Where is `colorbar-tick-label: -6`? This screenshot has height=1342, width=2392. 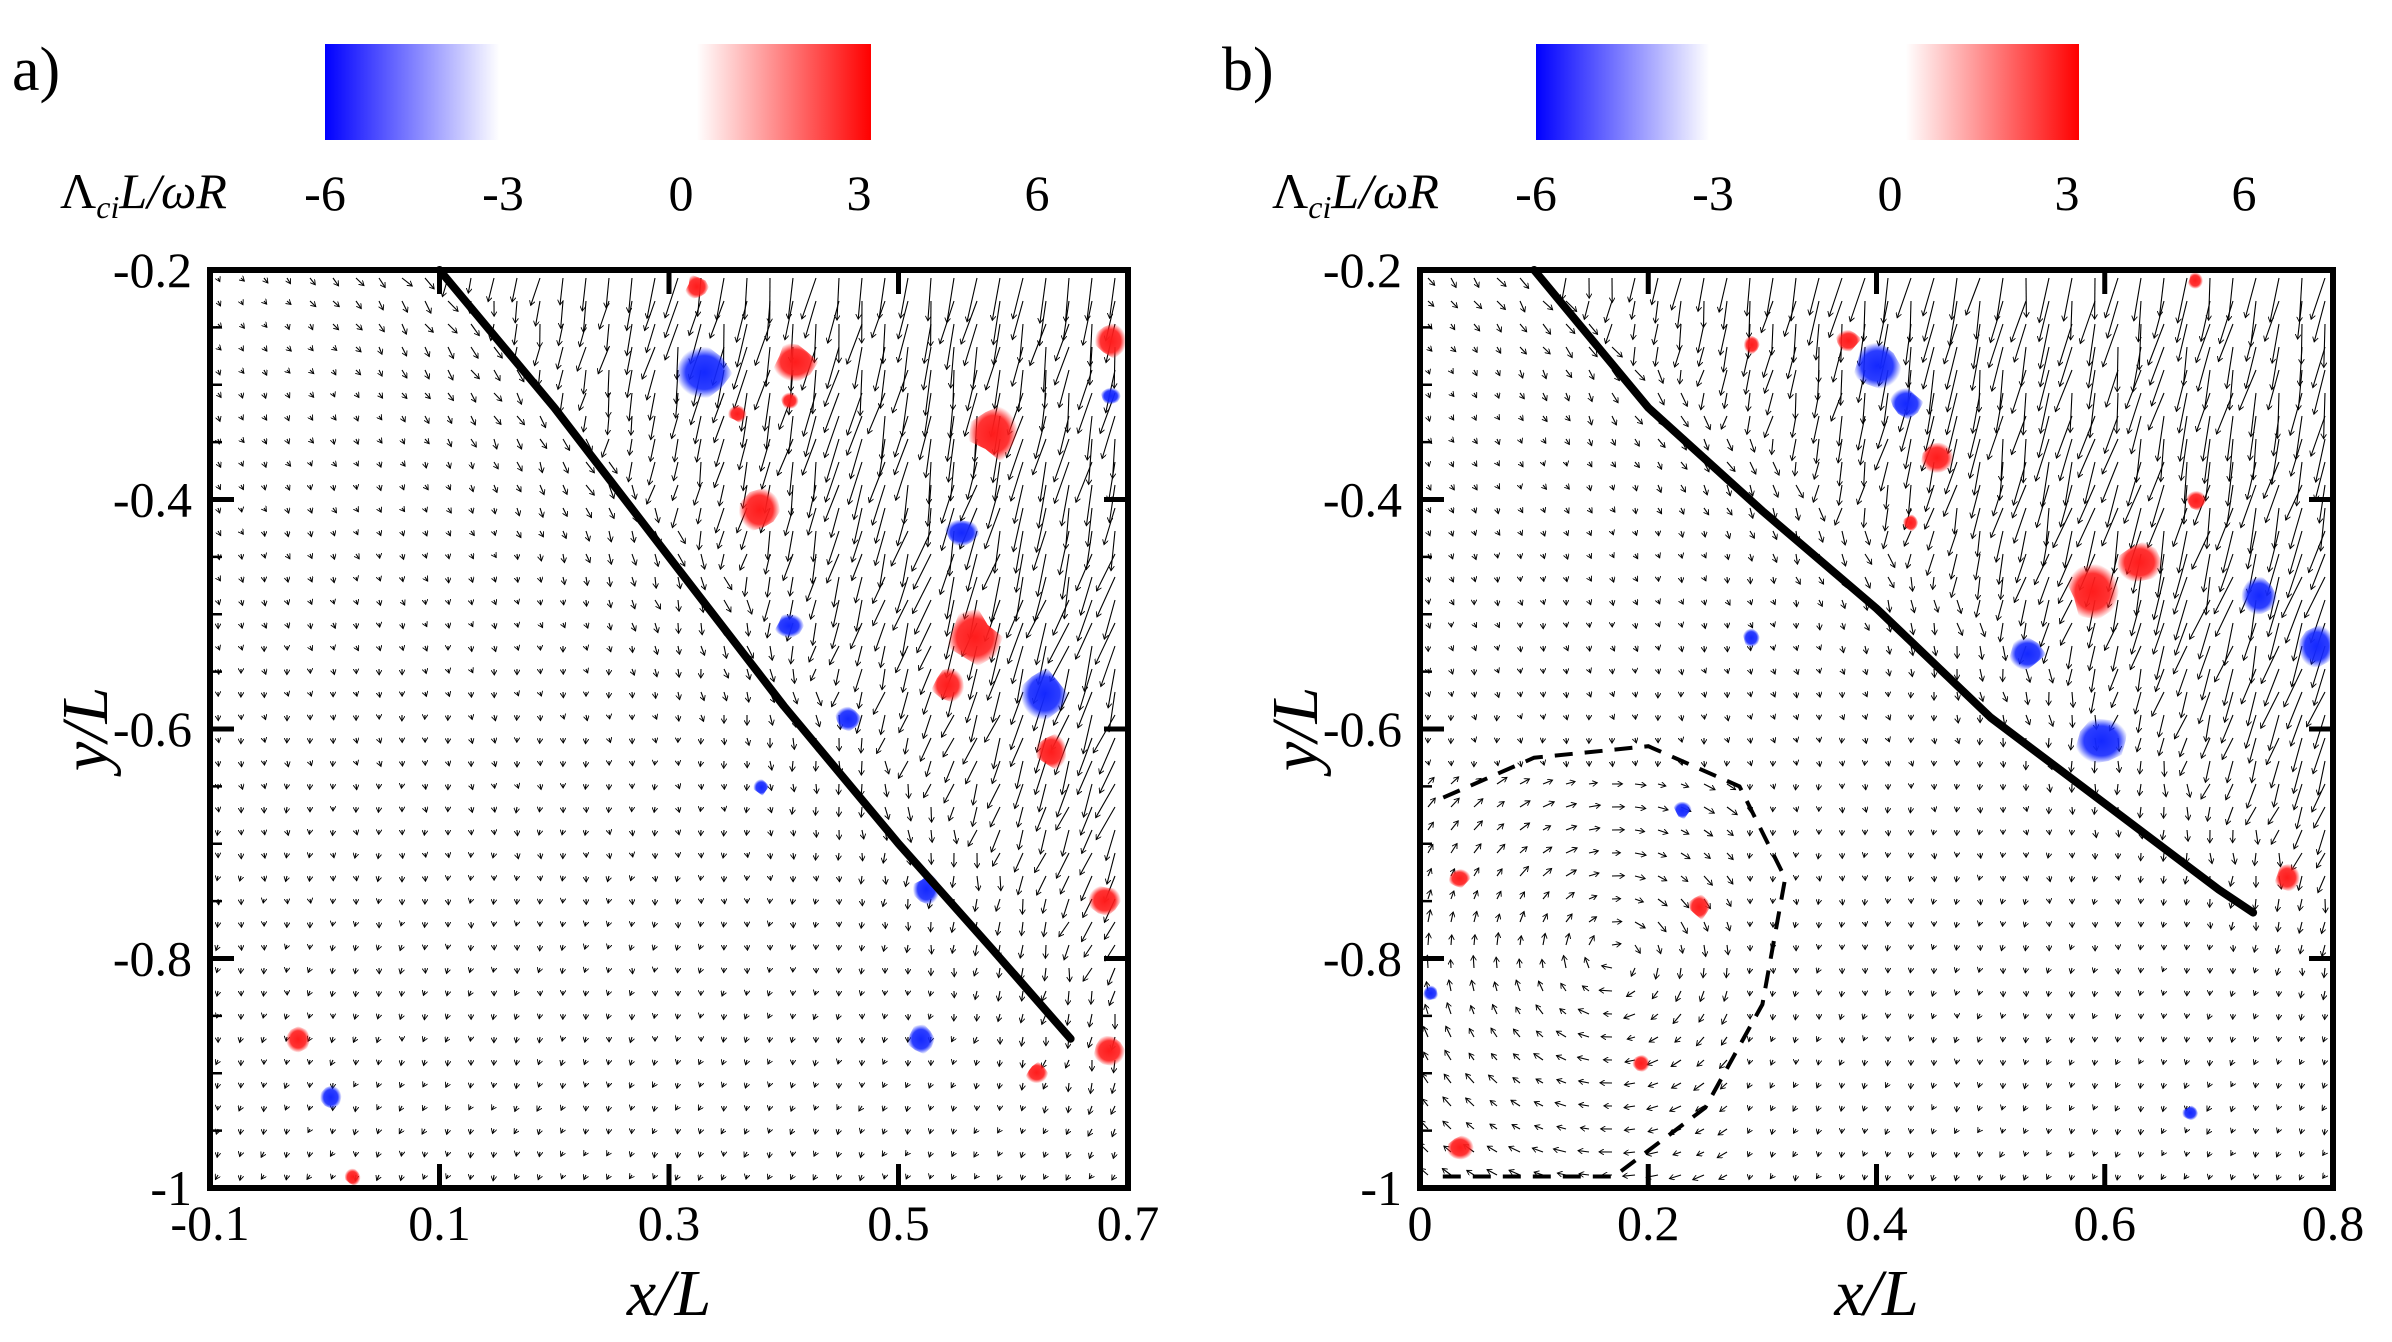 colorbar-tick-label: -6 is located at coordinates (325, 193).